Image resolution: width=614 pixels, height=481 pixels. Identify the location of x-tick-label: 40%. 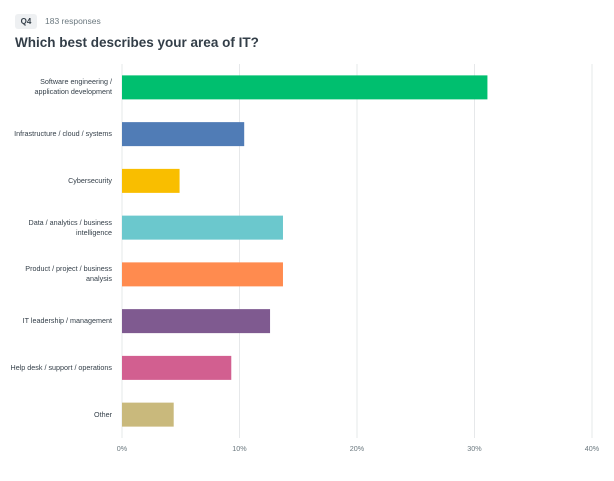
(592, 448).